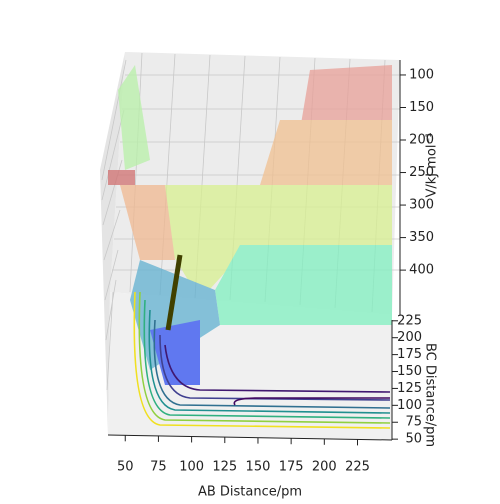  I want to click on z-tick-label: 250, so click(421, 172).